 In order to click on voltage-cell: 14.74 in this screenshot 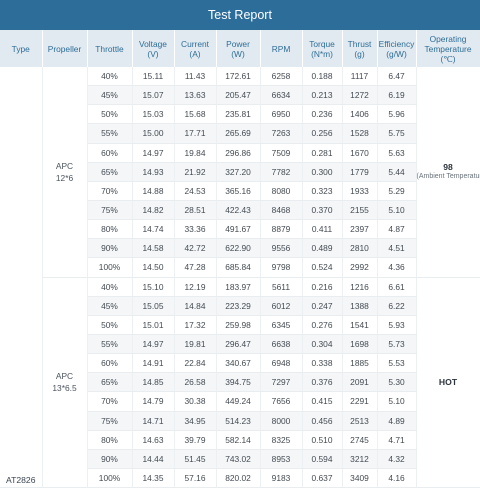, I will do `click(153, 229)`.